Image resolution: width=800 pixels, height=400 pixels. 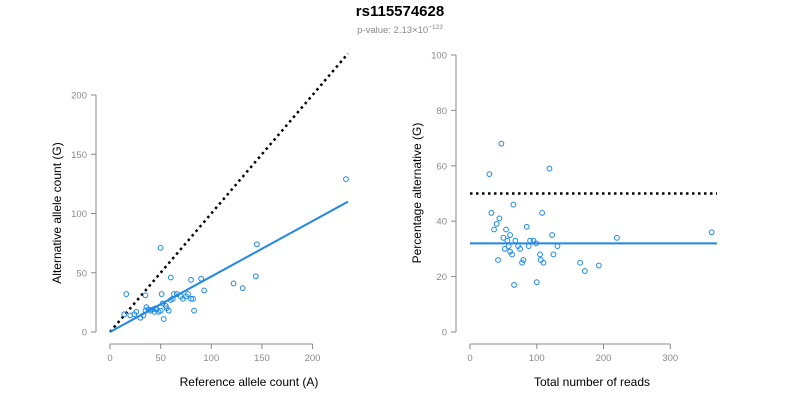 What do you see at coordinates (249, 382) in the screenshot?
I see `x-axis-label: Reference allele count (A)` at bounding box center [249, 382].